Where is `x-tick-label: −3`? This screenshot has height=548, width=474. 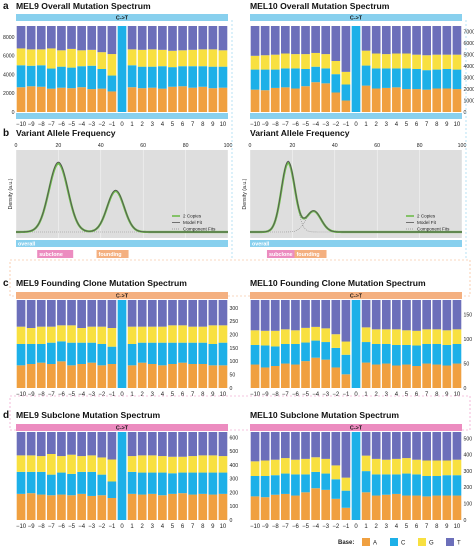
x-tick-label: −3 is located at coordinates (326, 395).